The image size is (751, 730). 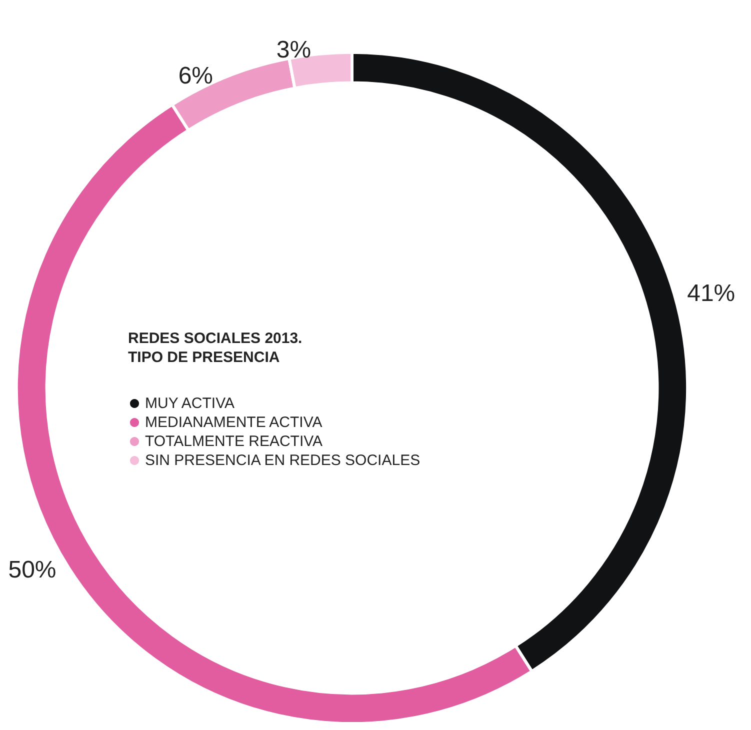 I want to click on legend-label: MEDIANAMENTE ACTIVA, so click(x=233, y=422).